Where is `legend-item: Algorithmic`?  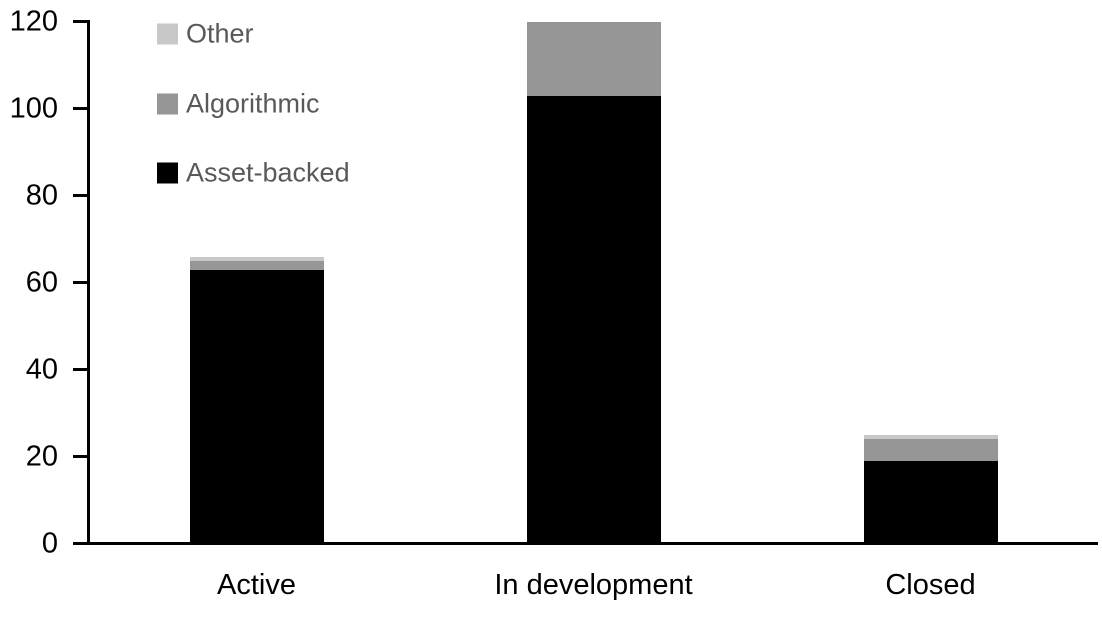 legend-item: Algorithmic is located at coordinates (238, 103).